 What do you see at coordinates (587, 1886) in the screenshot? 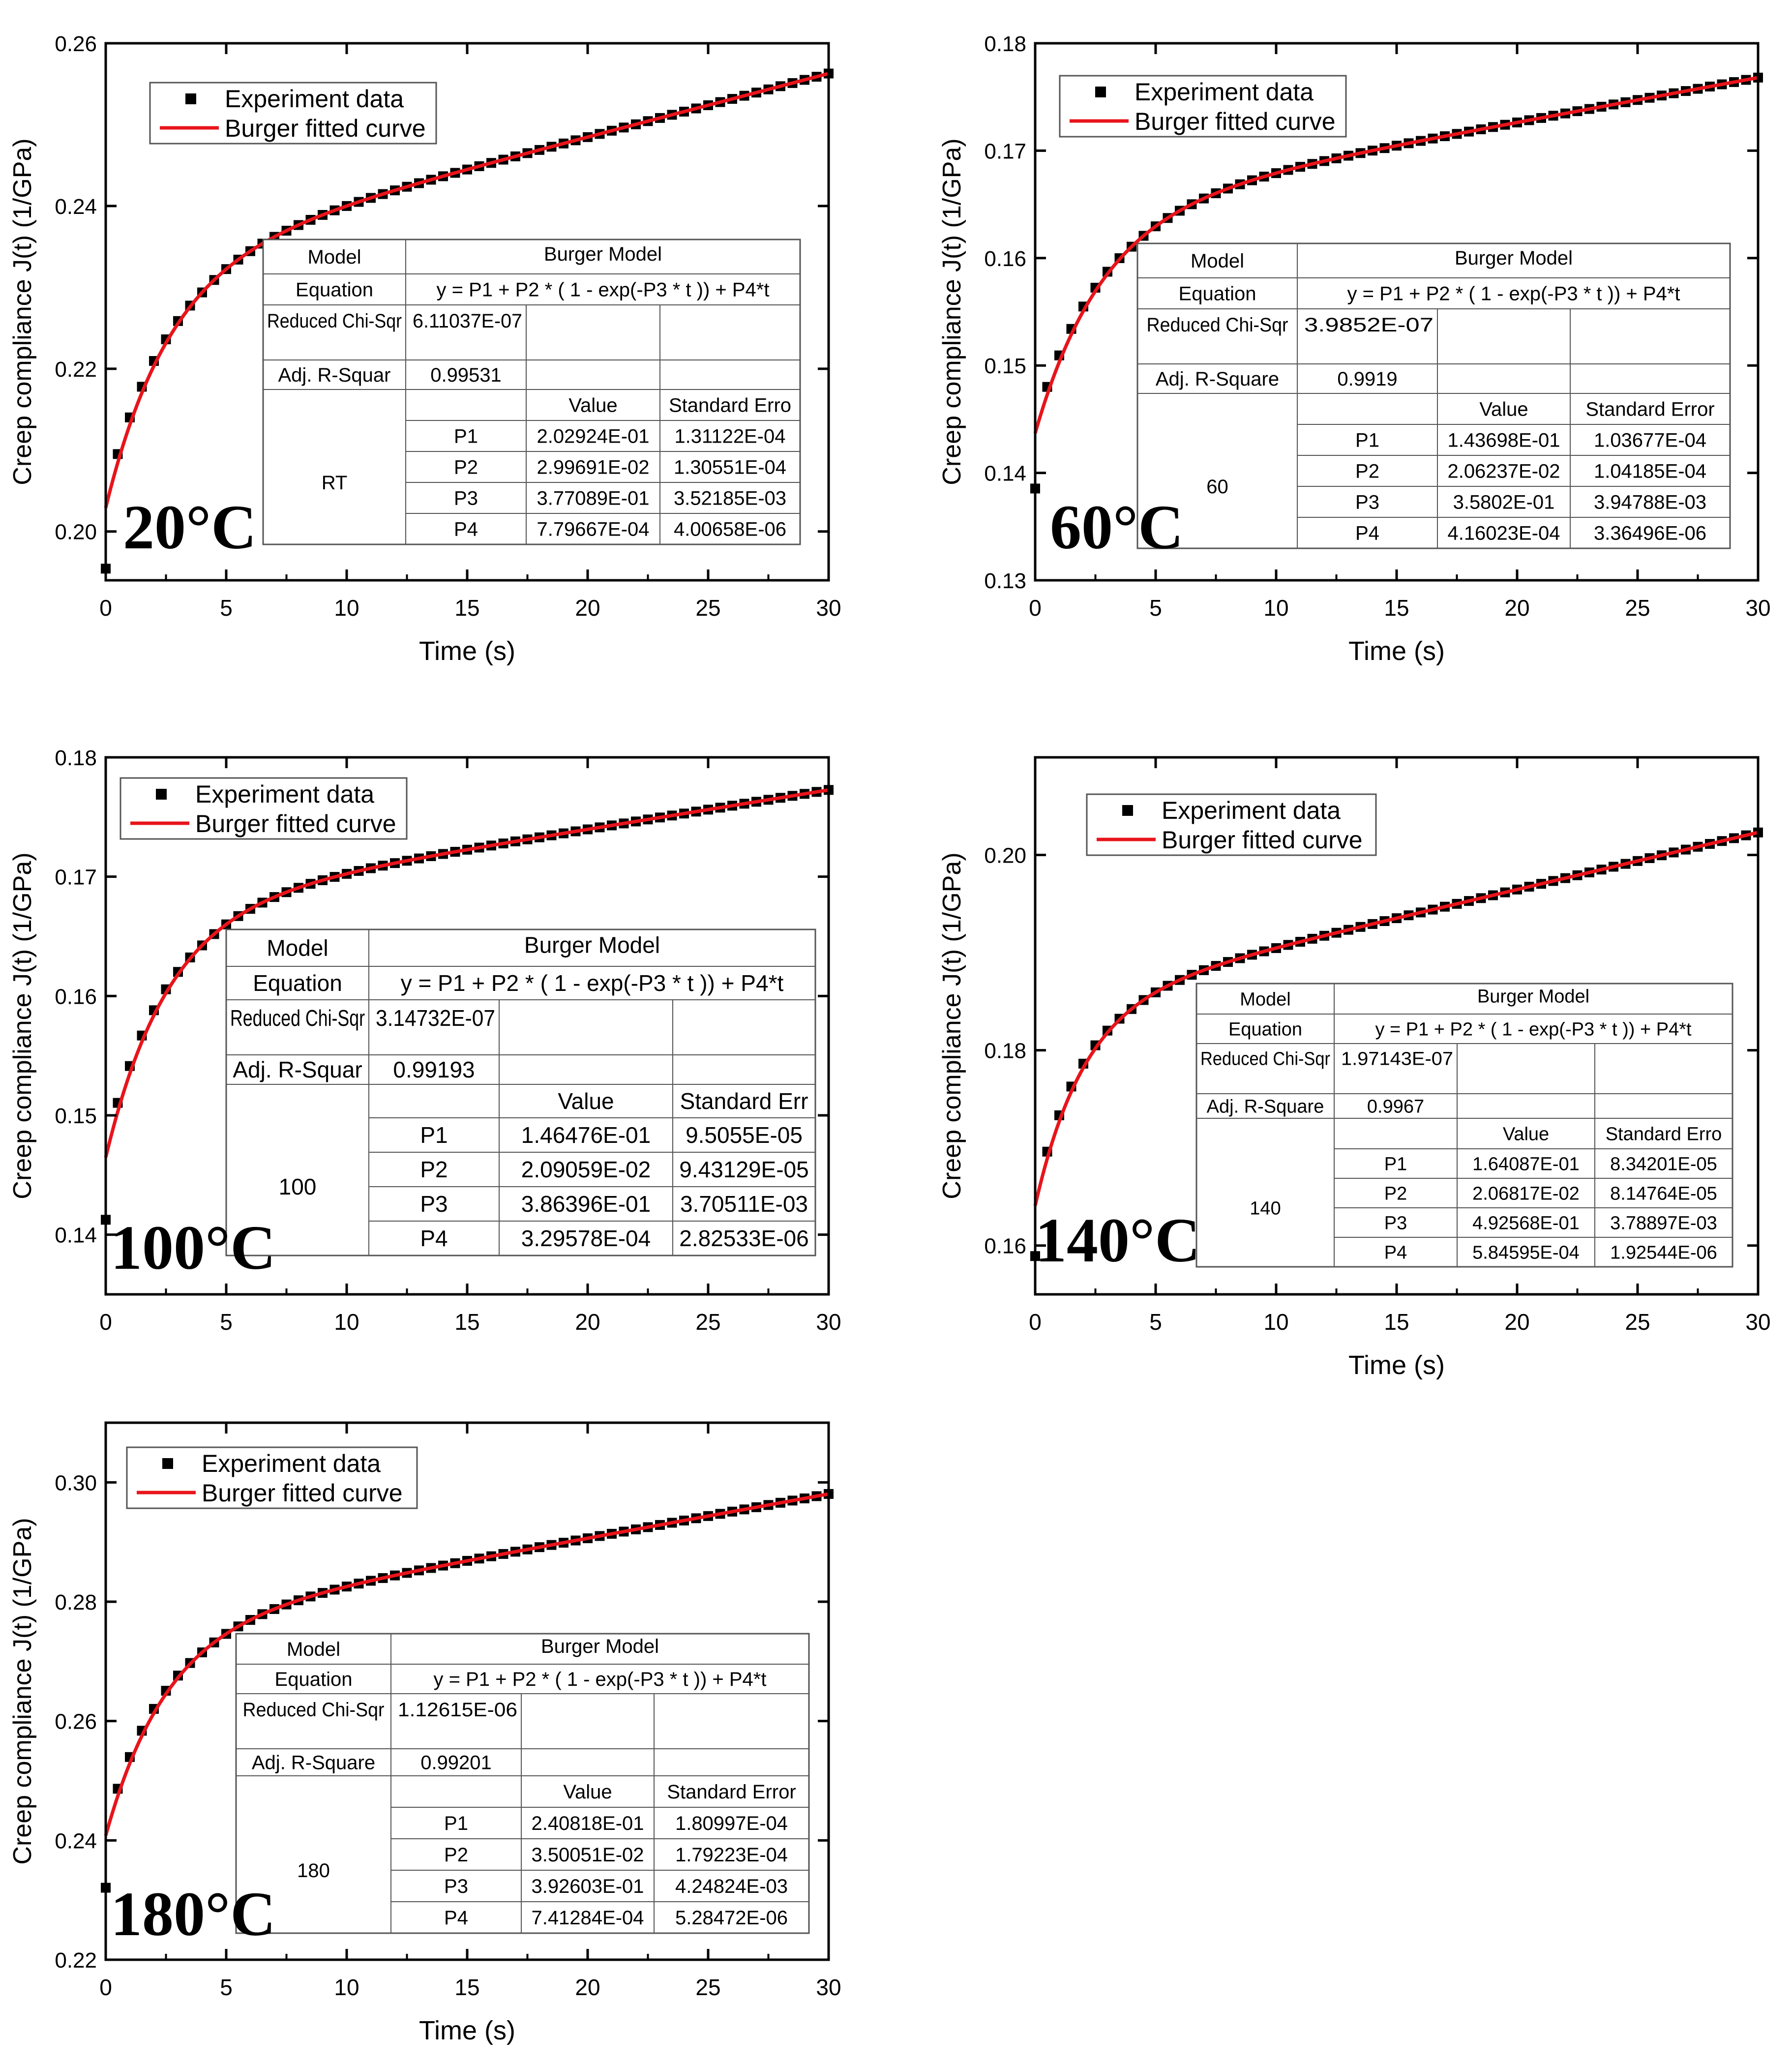
I see `param-value: 3.92603E-01` at bounding box center [587, 1886].